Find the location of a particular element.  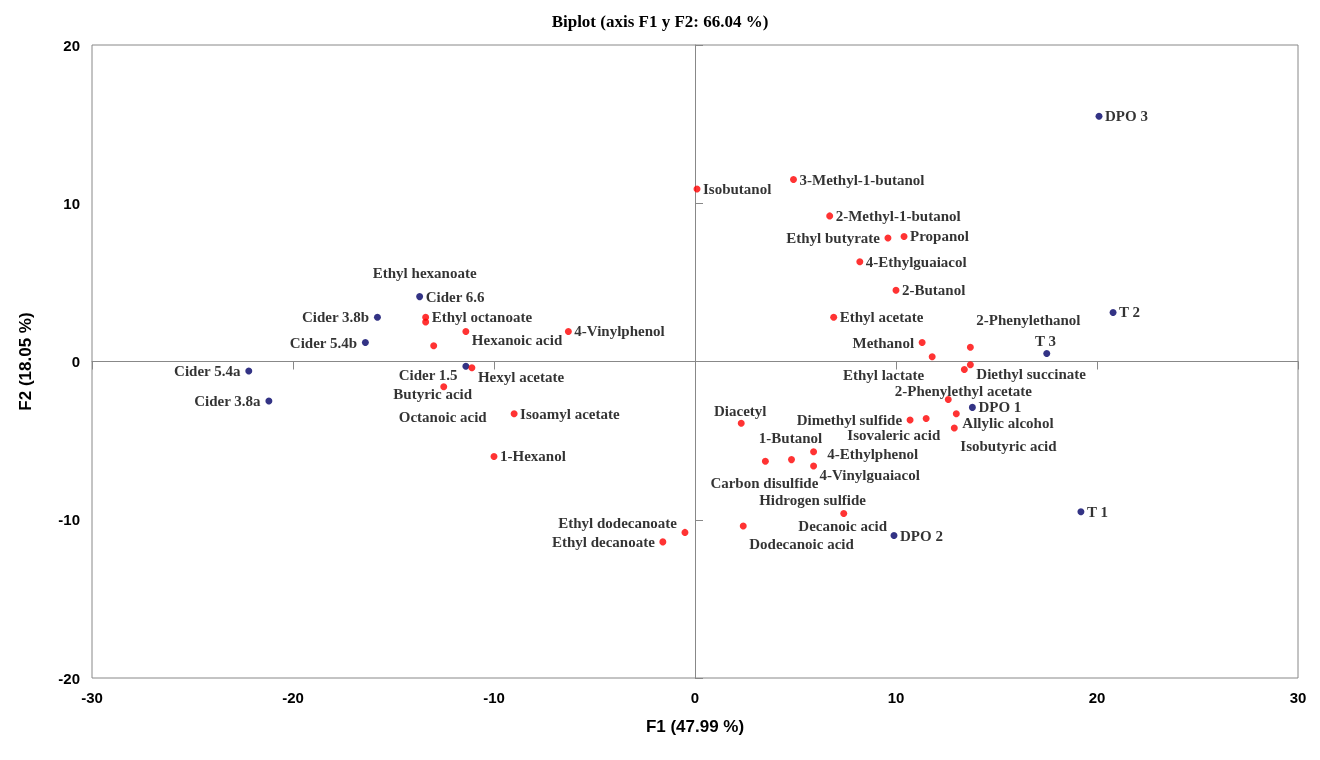

annotation: T 3 is located at coordinates (1046, 341).